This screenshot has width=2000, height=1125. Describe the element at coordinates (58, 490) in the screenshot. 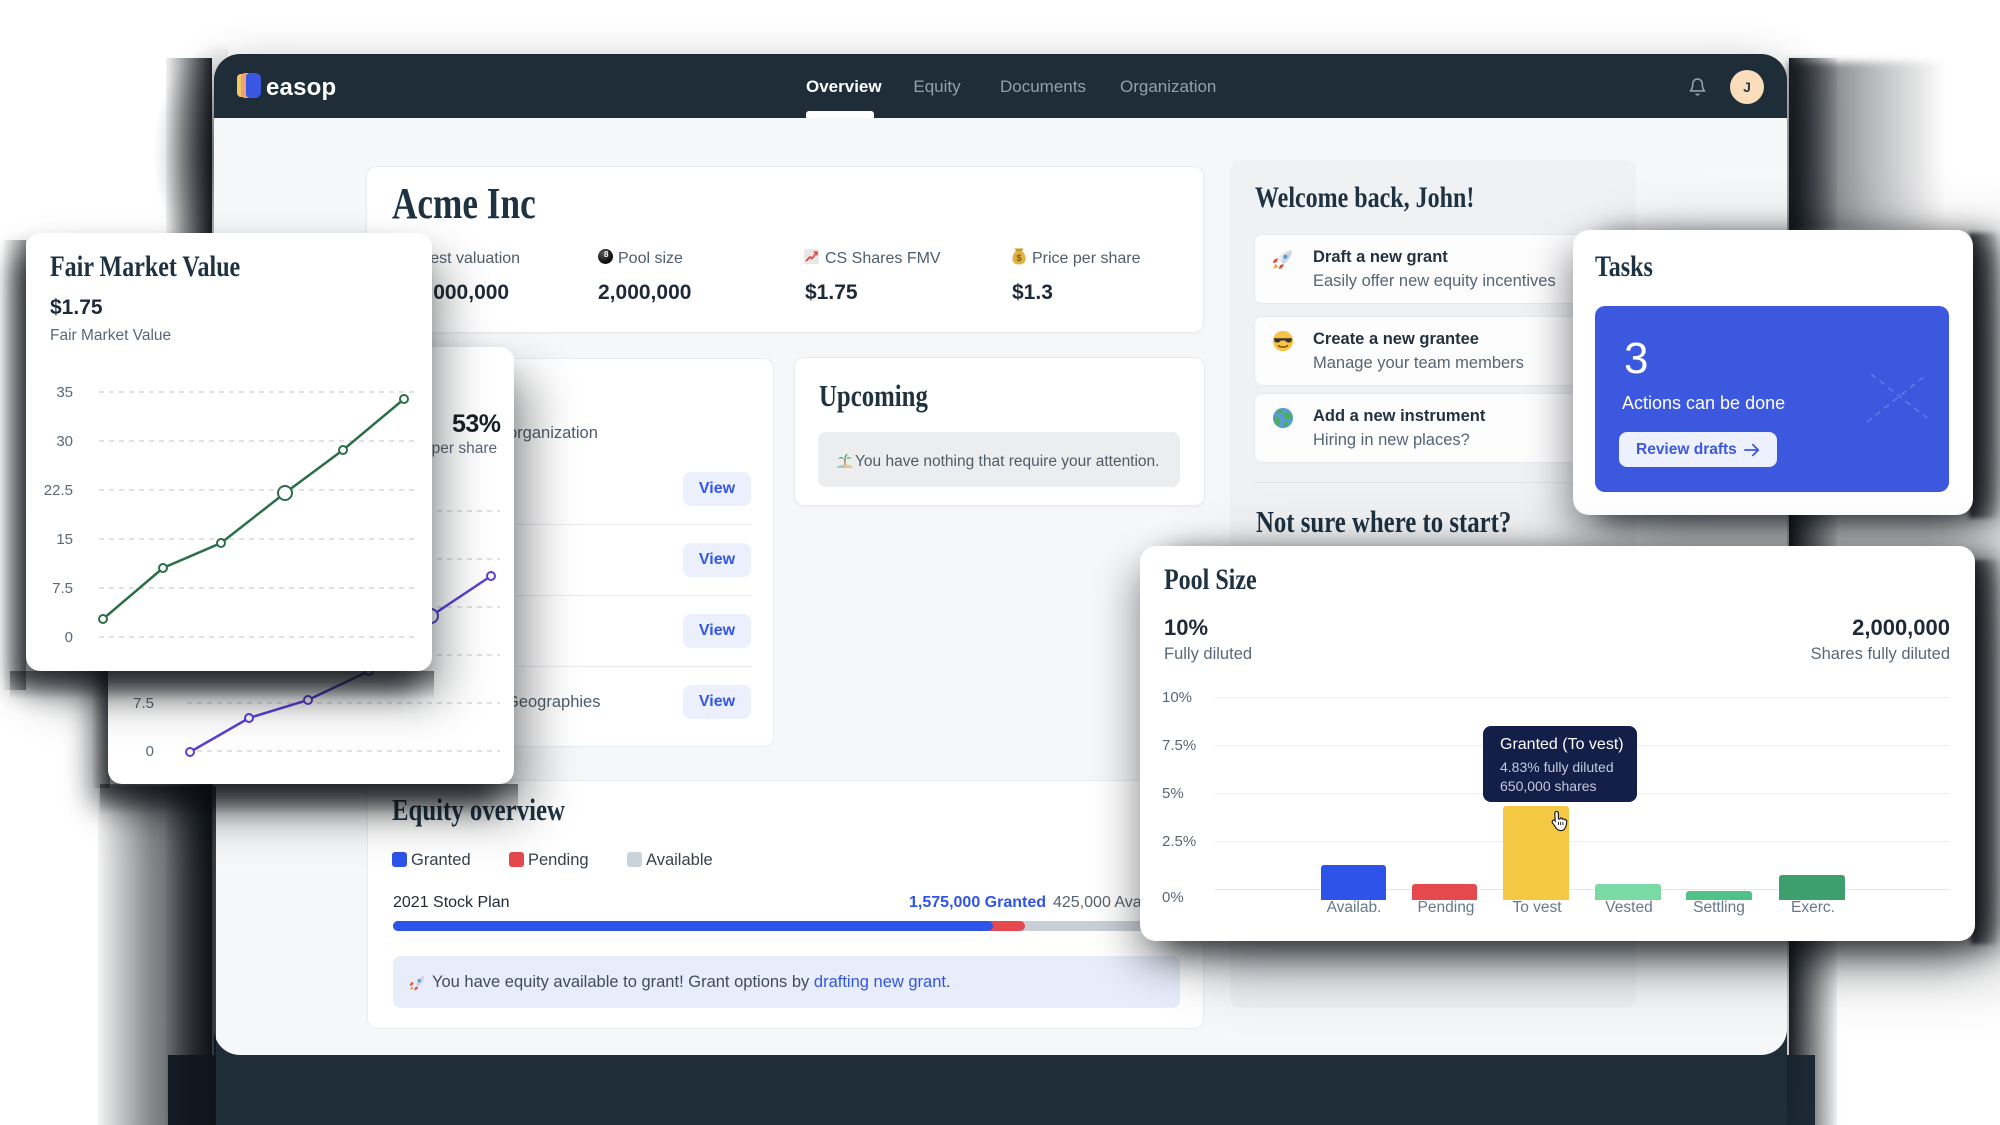

I see `svg-text: 22.5` at that location.